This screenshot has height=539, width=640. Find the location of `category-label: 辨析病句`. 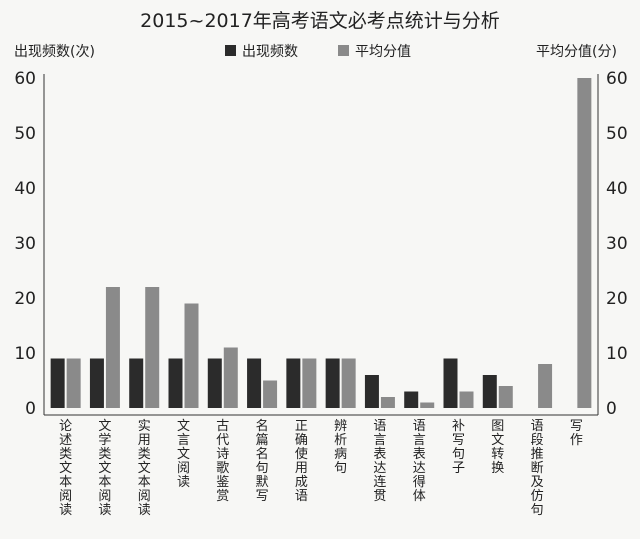

category-label: 辨析病句 is located at coordinates (340, 447).